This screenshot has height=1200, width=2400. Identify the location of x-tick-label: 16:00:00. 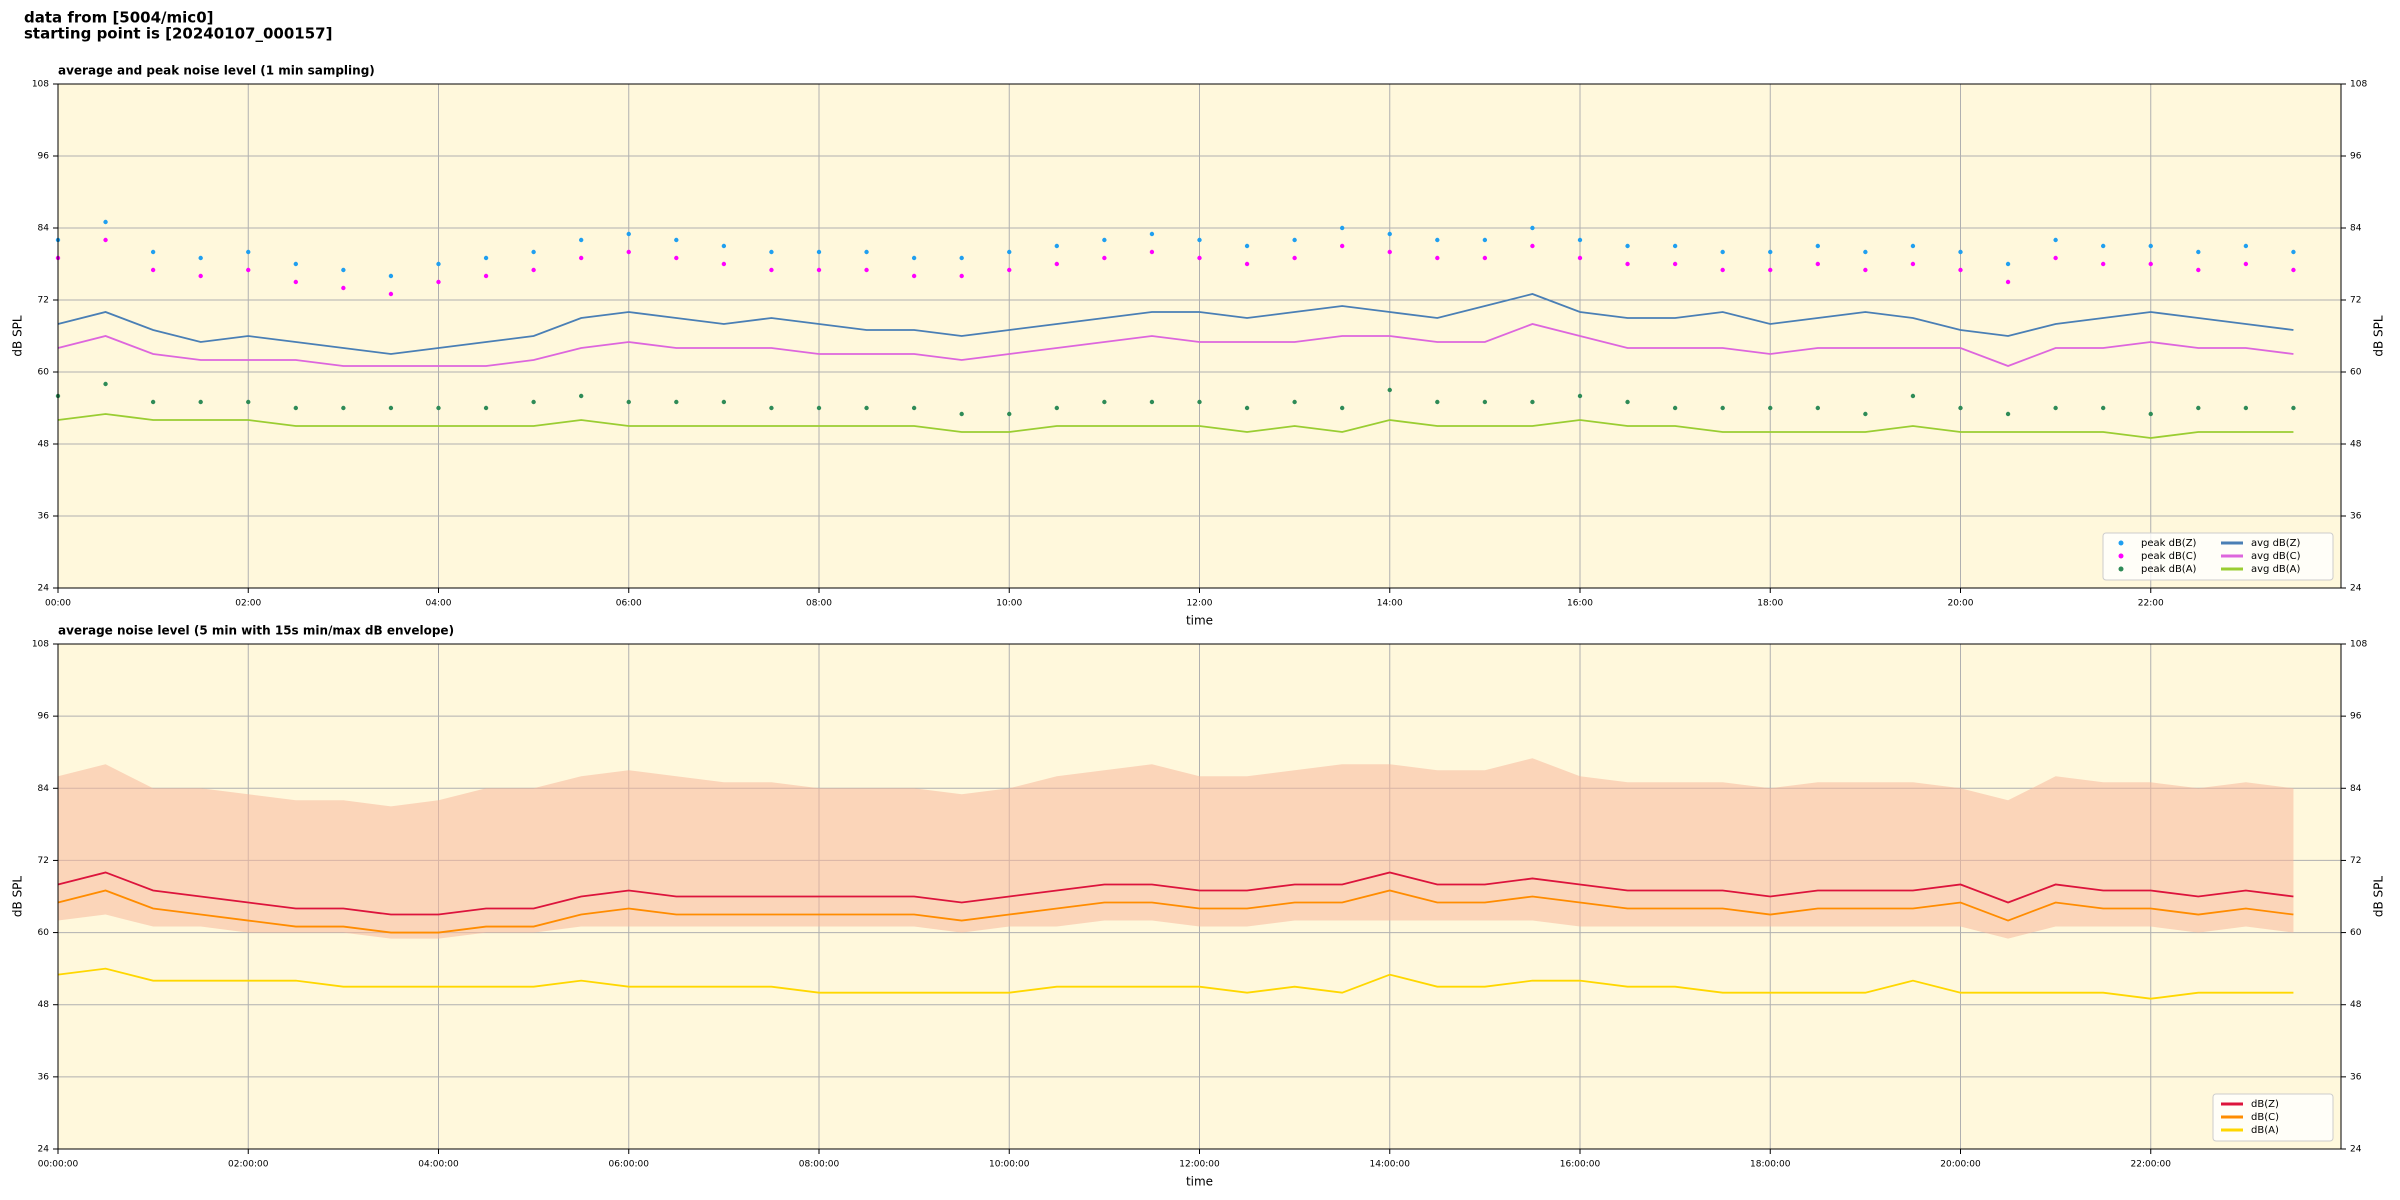
(1580, 1165).